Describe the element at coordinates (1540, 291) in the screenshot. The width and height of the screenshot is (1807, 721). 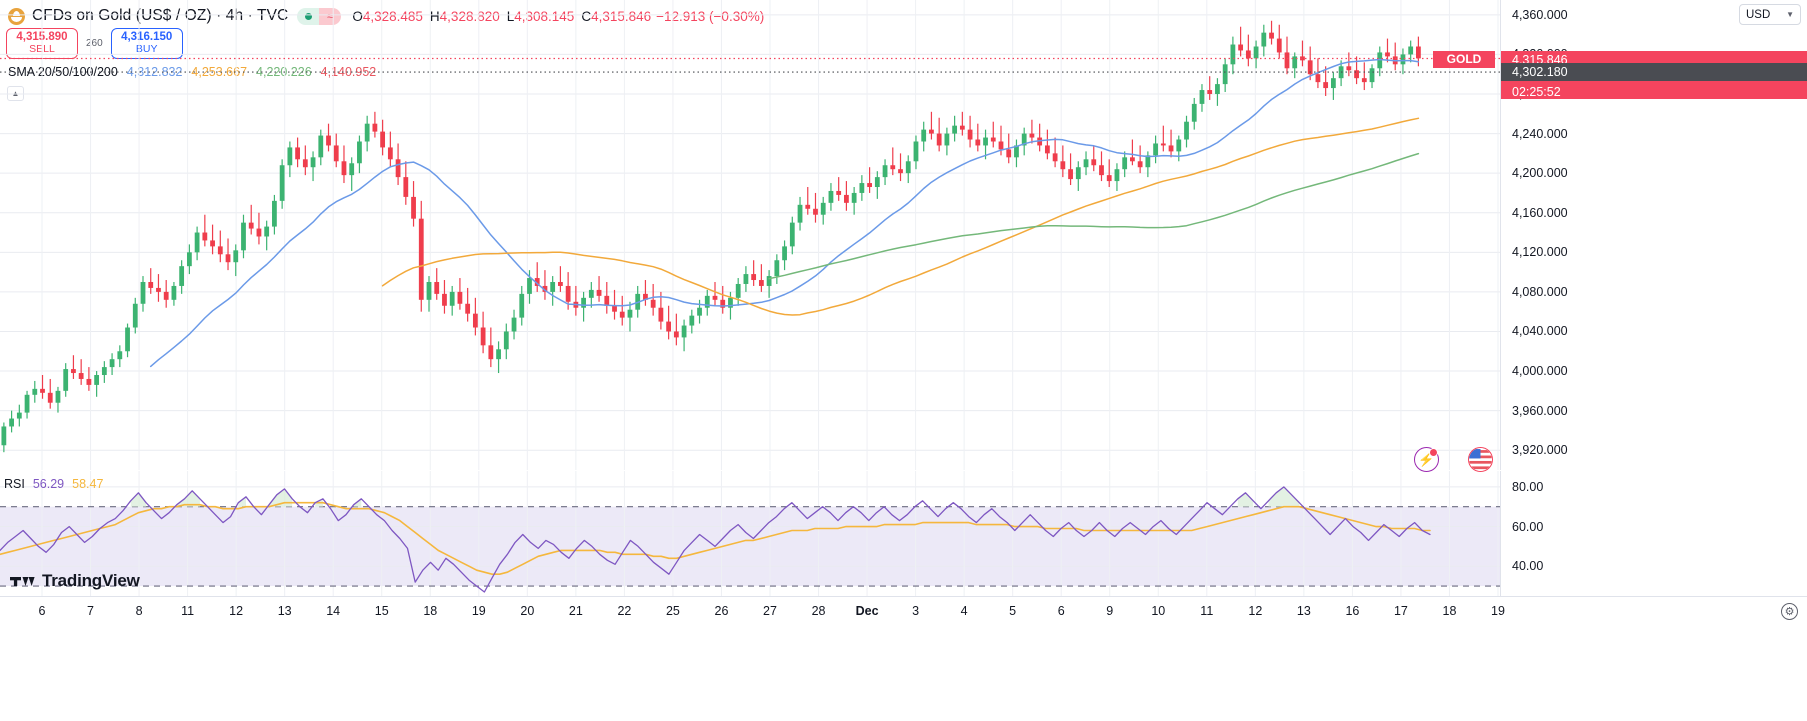
I see `price-axis-tick: 4,080.000` at that location.